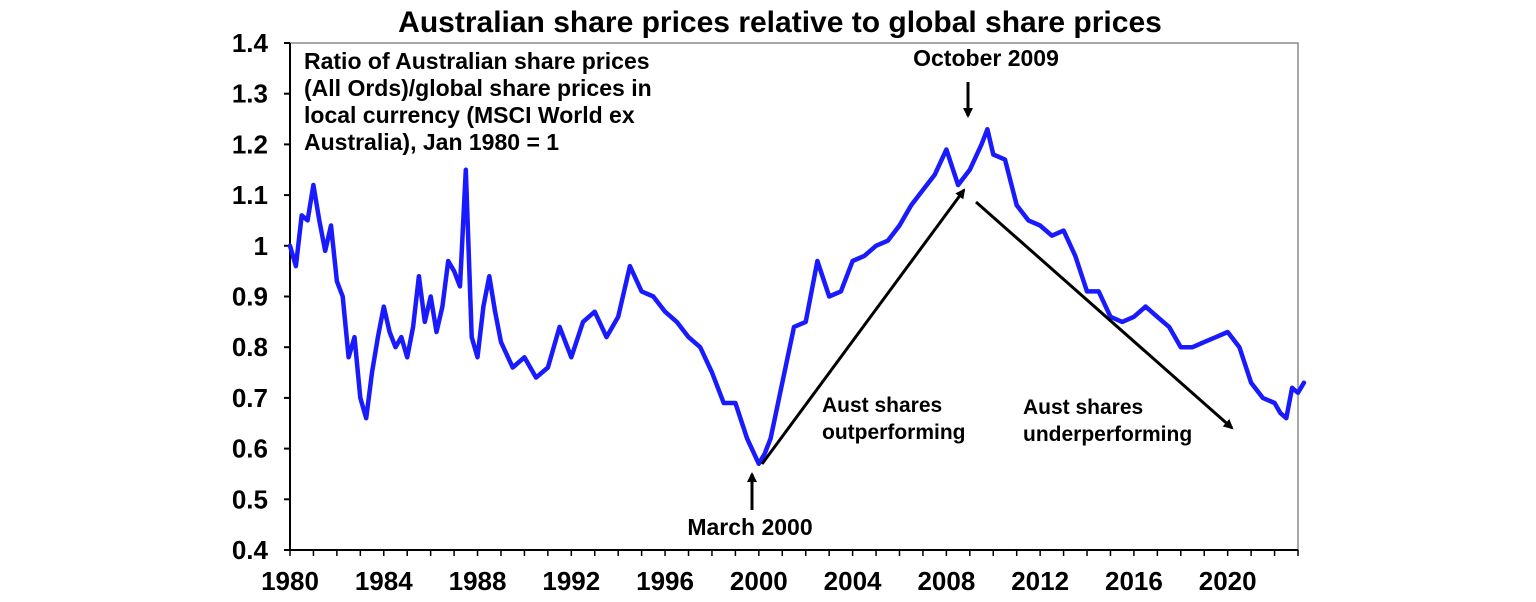 The width and height of the screenshot is (1536, 602). Describe the element at coordinates (1040, 581) in the screenshot. I see `x-tick-label: 2012` at that location.